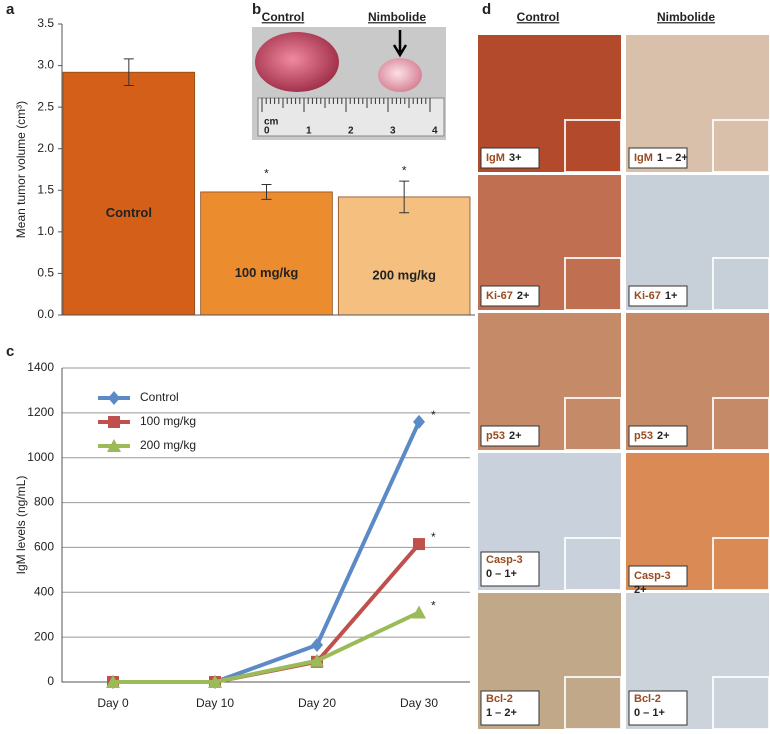 This screenshot has height=734, width=770. Describe the element at coordinates (499, 296) in the screenshot. I see `ihc-marker: Ki-67` at that location.